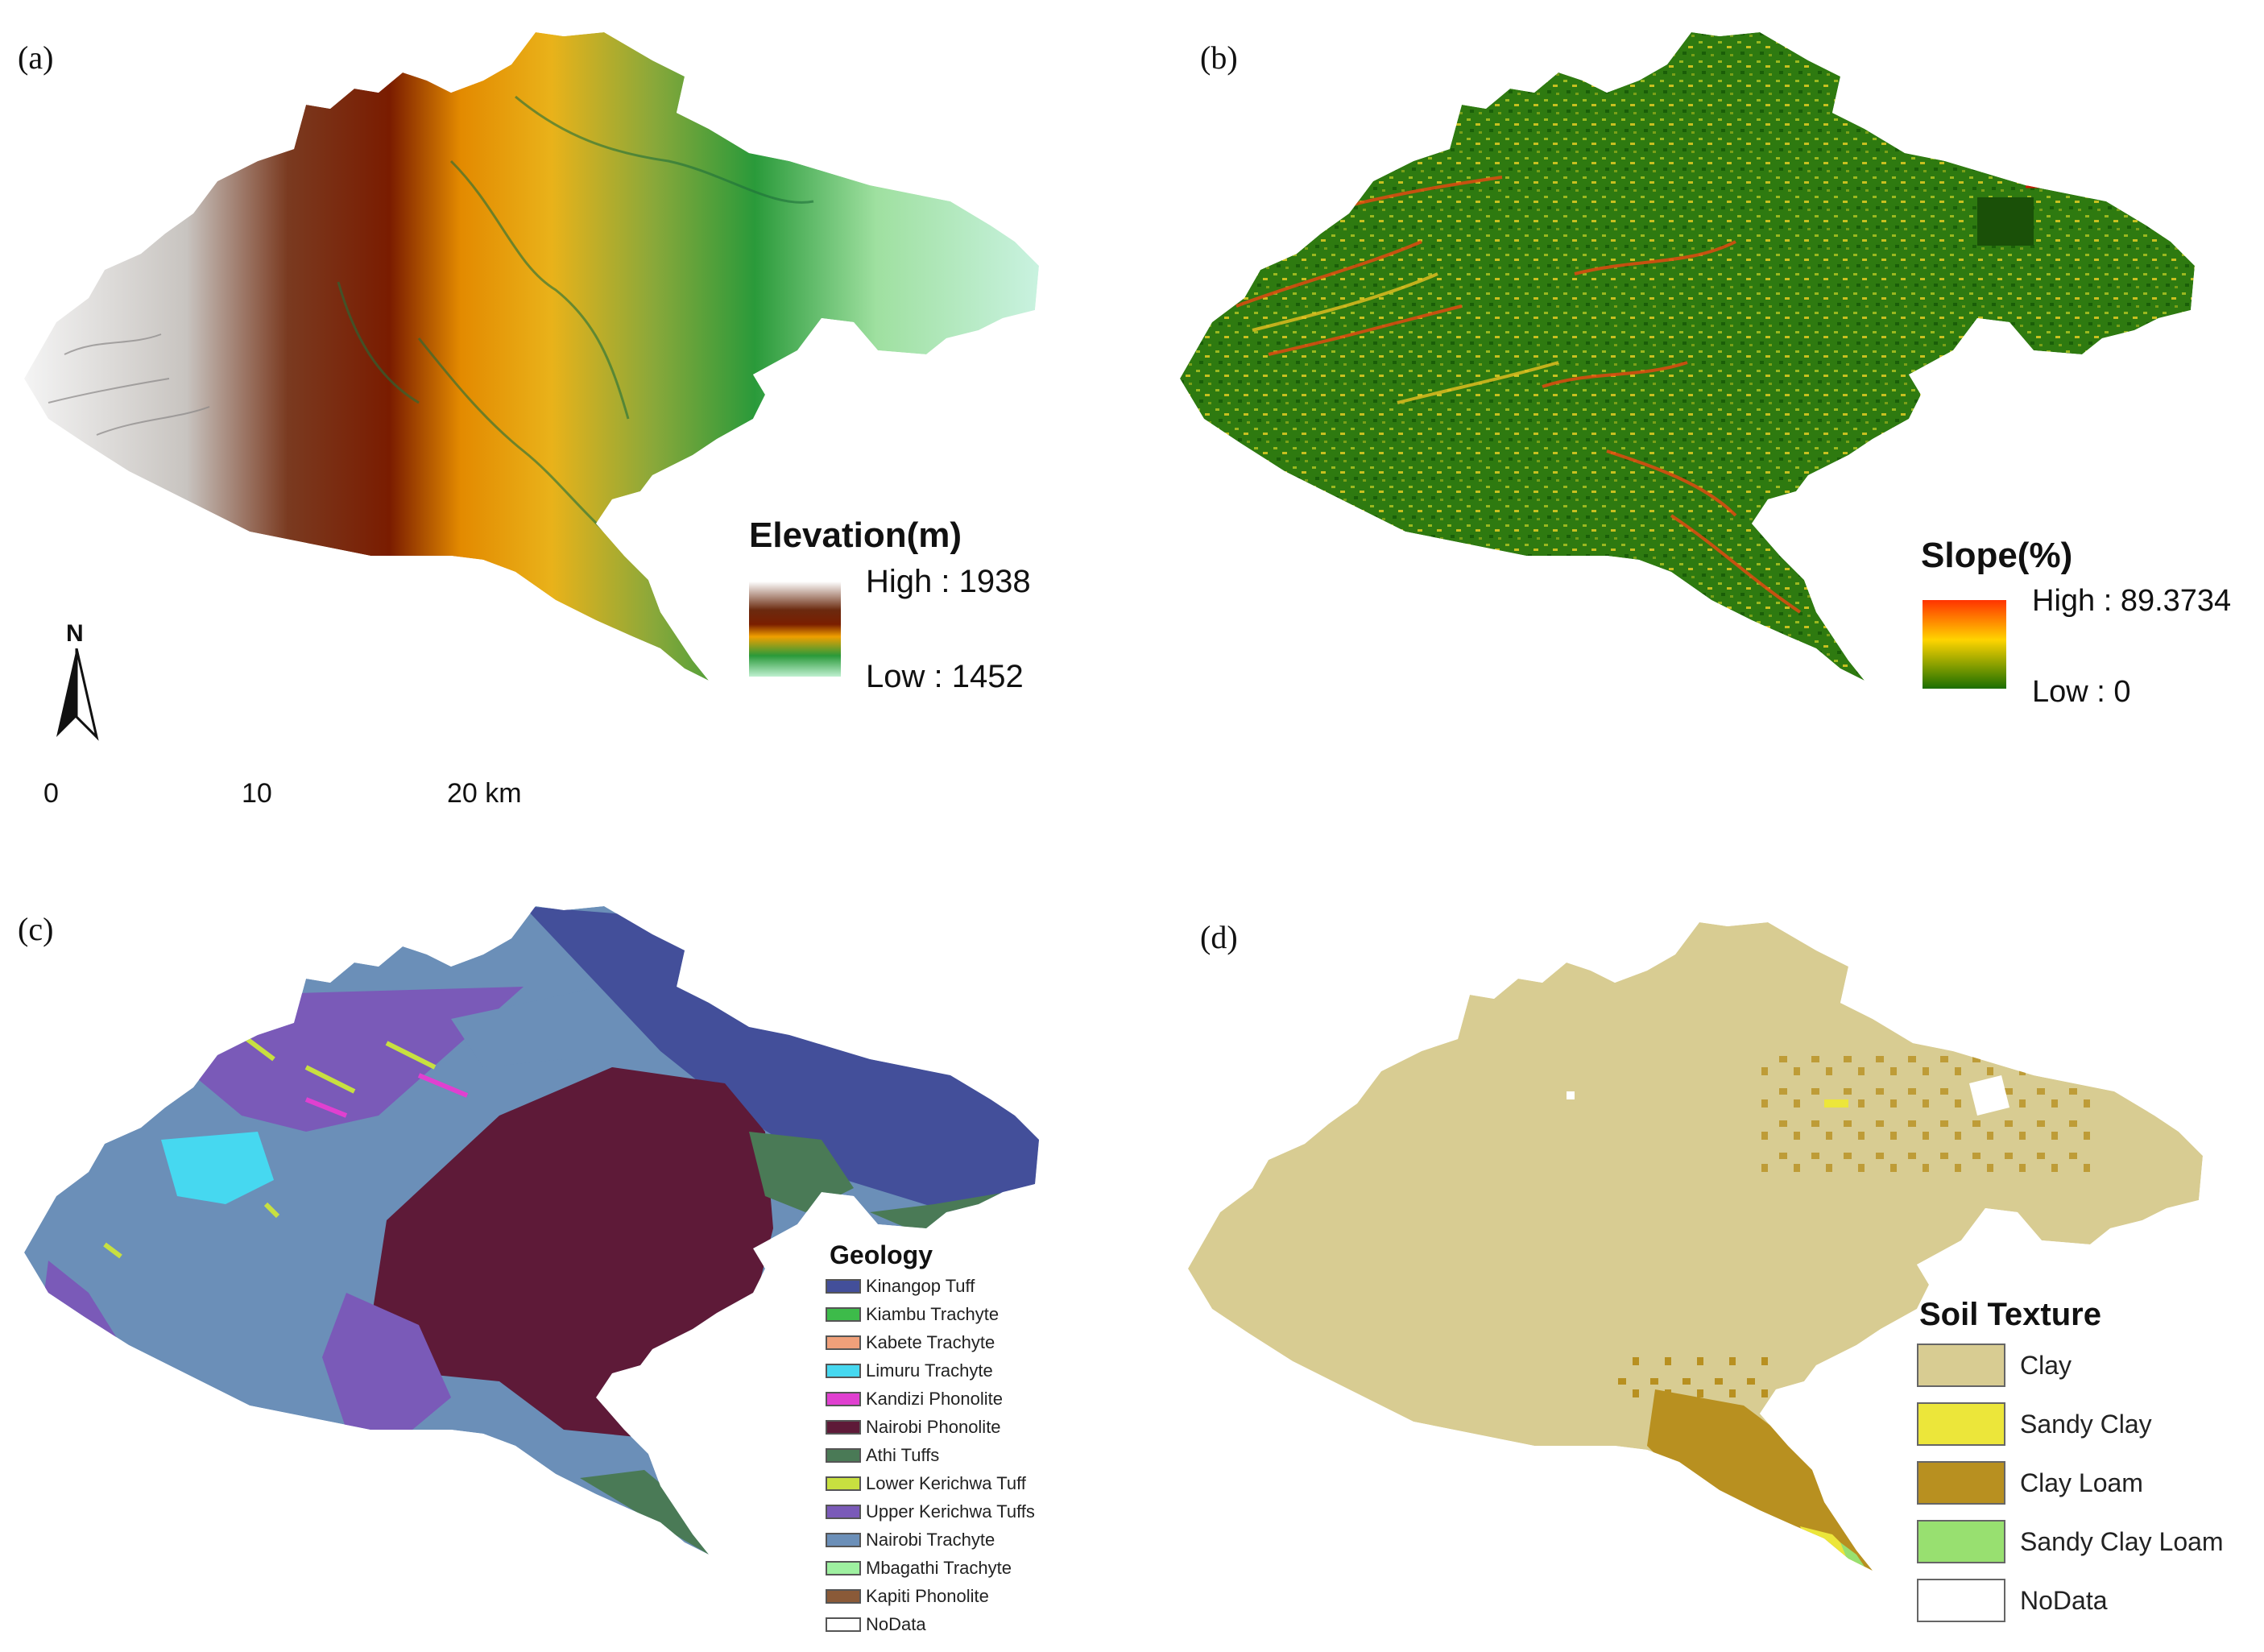 This screenshot has width=2264, height=1652. I want to click on geology-legend-item: Athi Tuffs, so click(882, 1455).